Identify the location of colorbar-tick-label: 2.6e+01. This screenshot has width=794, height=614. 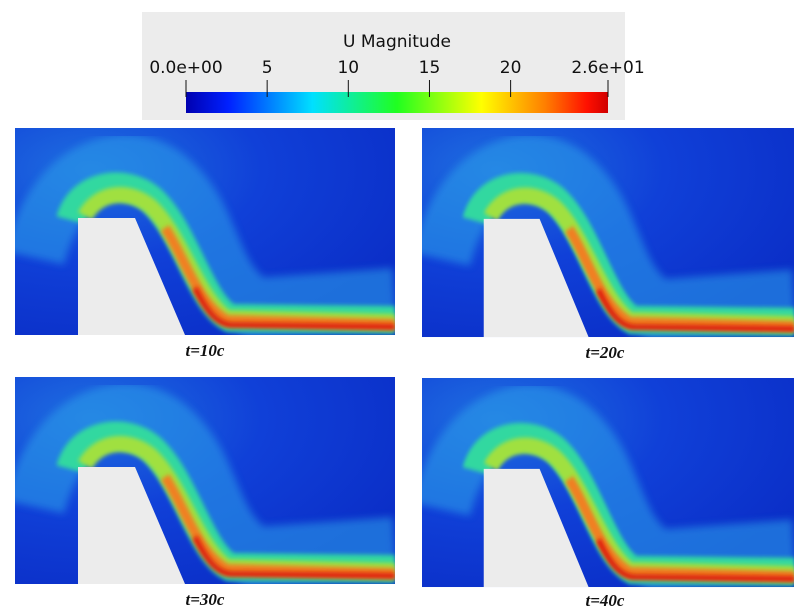
(607, 68).